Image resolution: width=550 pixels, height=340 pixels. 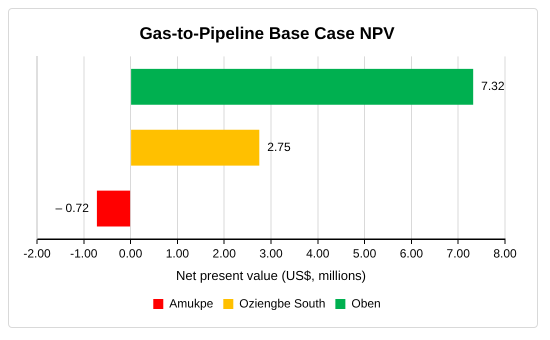 I want to click on x-tick-label: 6.00, so click(x=412, y=253).